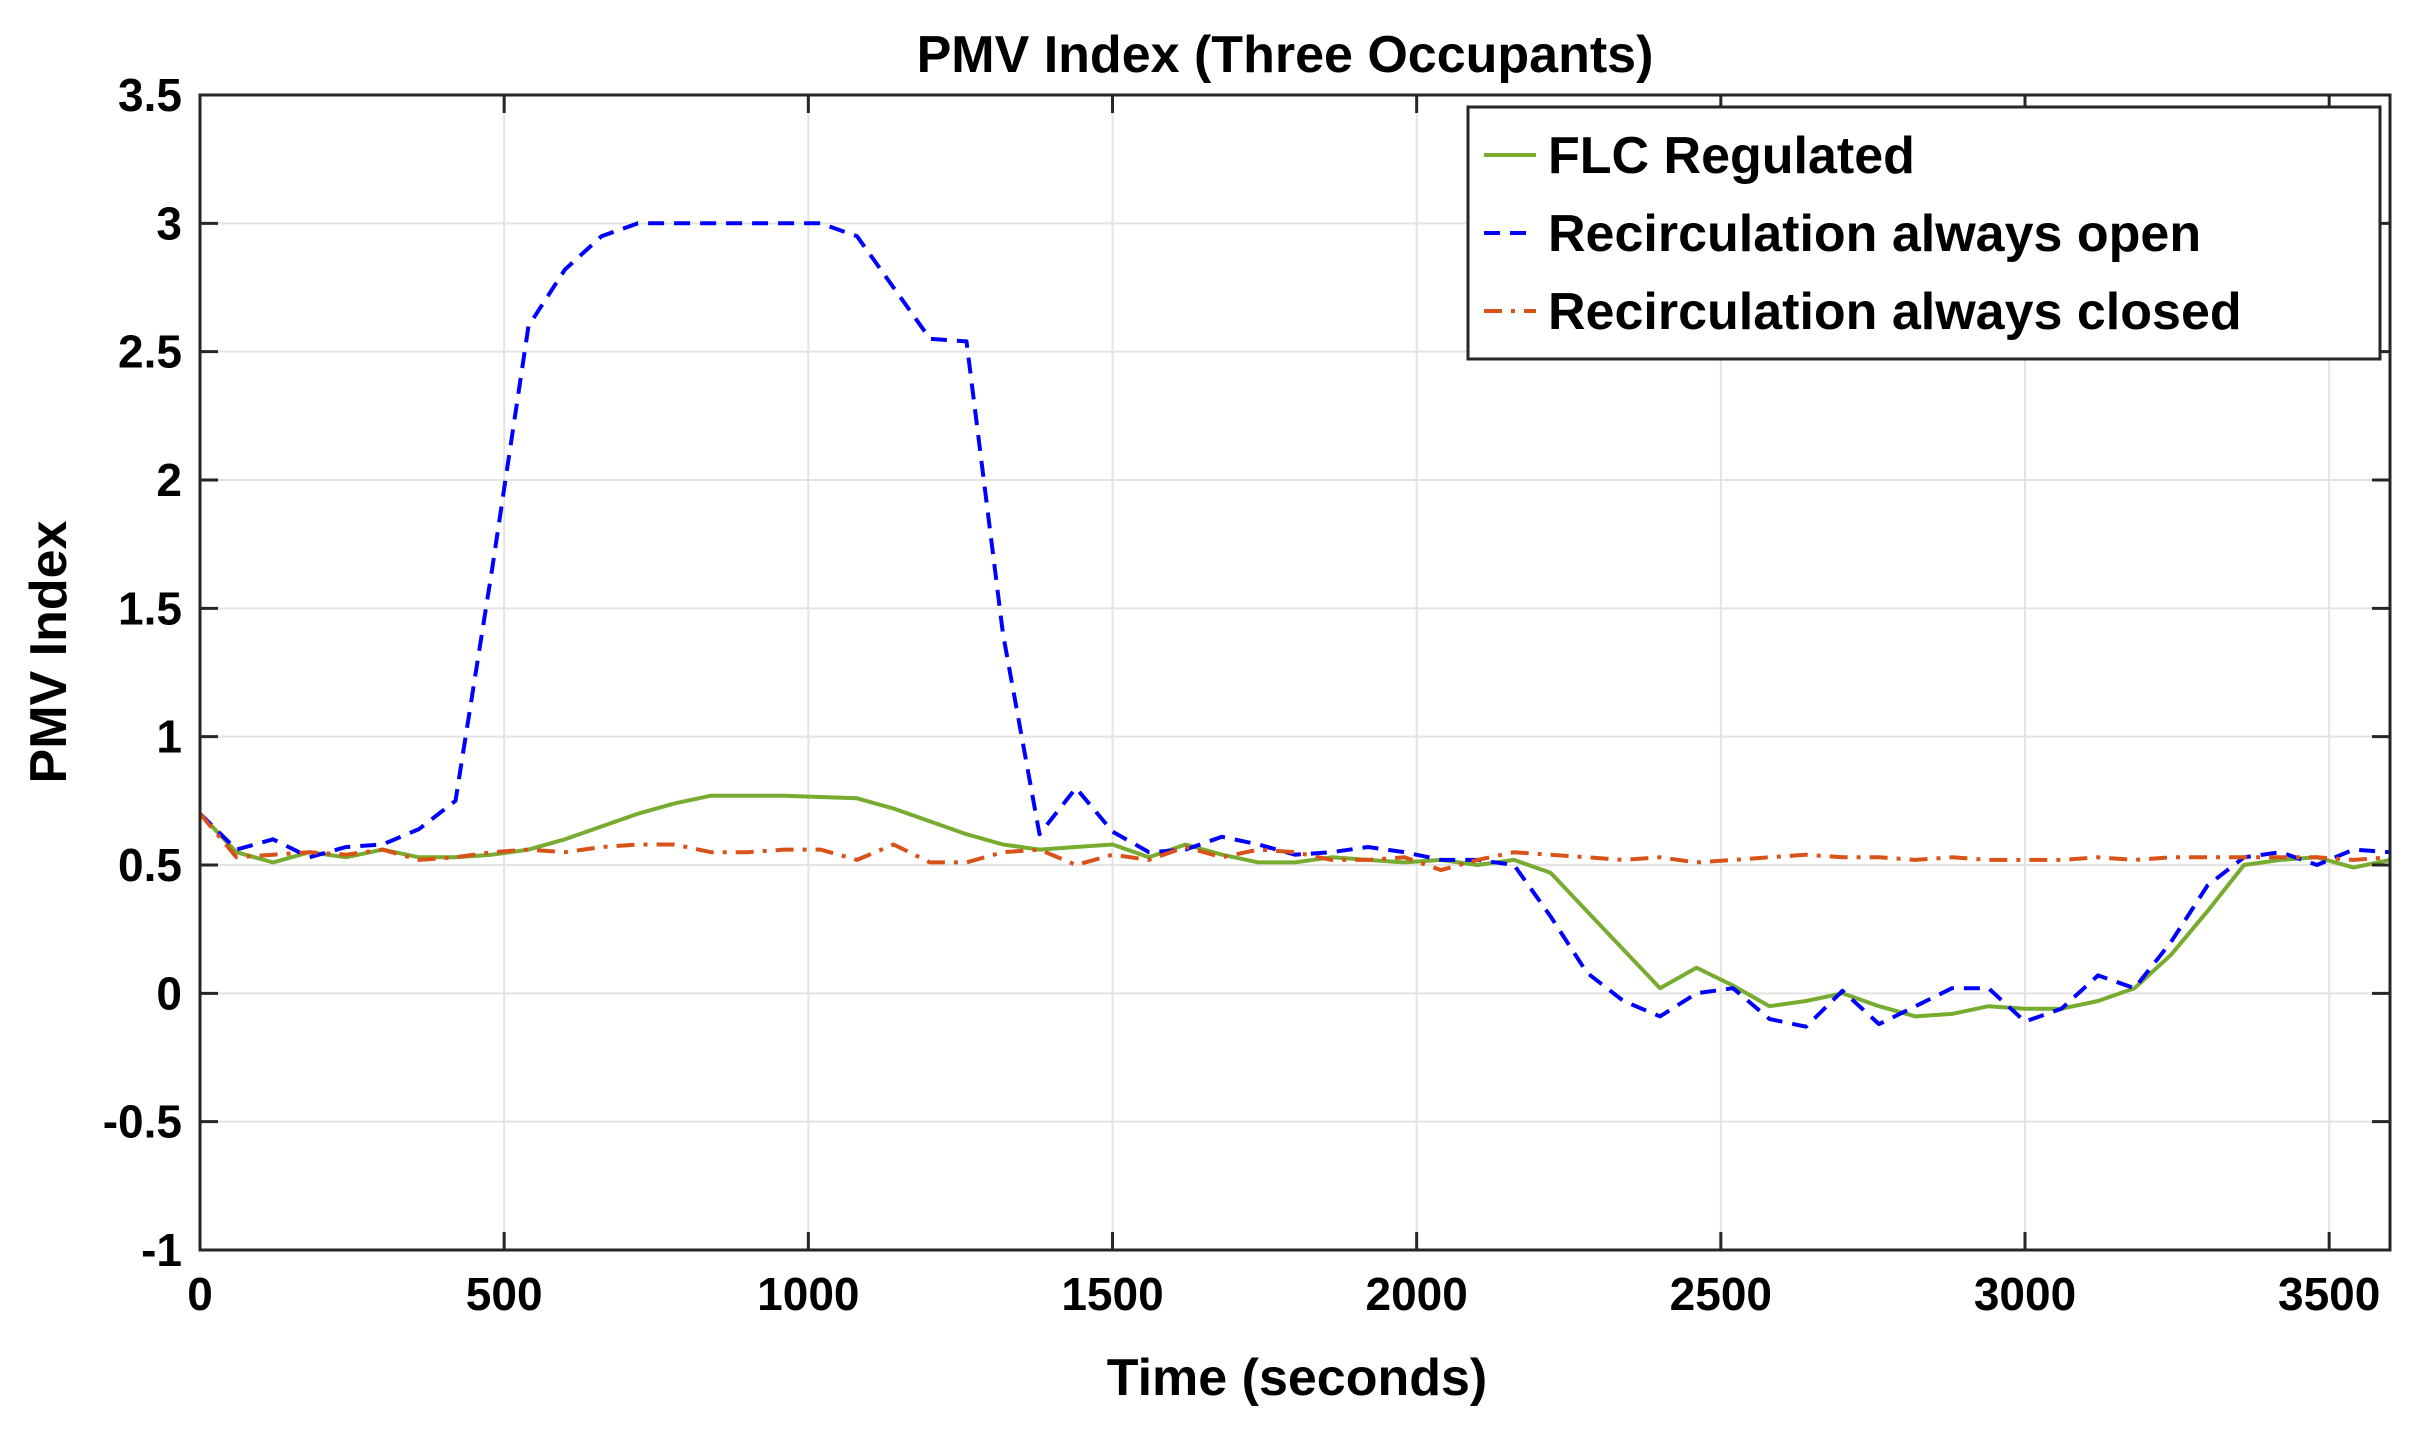 This screenshot has width=2415, height=1437. What do you see at coordinates (200, 1294) in the screenshot?
I see `x-tick-label: 0` at bounding box center [200, 1294].